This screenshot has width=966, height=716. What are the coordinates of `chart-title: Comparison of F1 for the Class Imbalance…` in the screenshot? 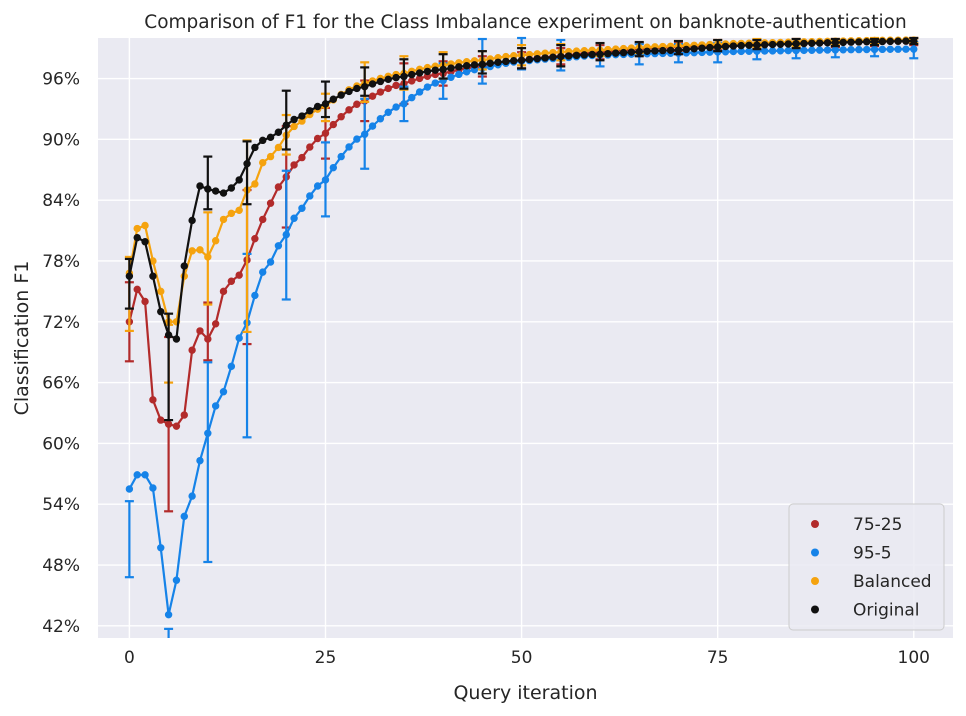 It's located at (525, 22).